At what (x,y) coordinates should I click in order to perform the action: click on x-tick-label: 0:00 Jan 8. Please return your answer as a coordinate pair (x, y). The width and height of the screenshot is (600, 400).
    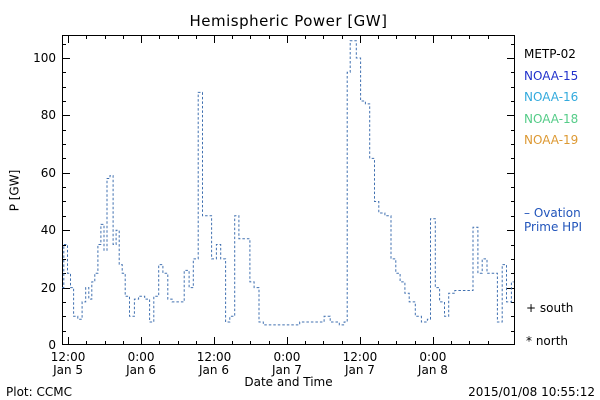
    Looking at the image, I should click on (433, 364).